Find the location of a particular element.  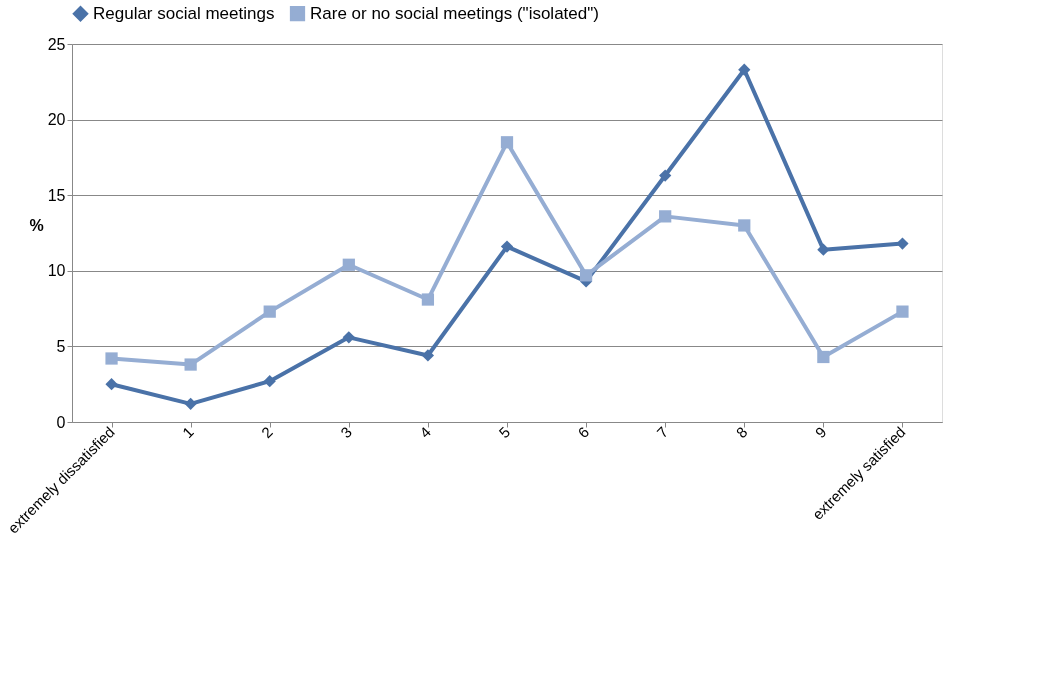

x-tick-label: 9 is located at coordinates (820, 432).